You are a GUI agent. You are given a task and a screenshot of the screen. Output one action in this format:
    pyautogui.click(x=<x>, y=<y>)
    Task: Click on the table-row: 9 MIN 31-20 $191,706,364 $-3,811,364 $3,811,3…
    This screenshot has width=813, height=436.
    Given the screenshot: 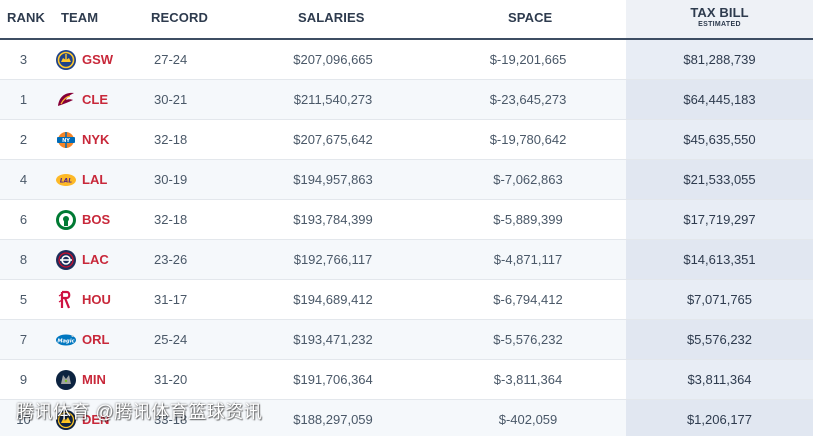 What is the action you would take?
    pyautogui.click(x=406, y=380)
    